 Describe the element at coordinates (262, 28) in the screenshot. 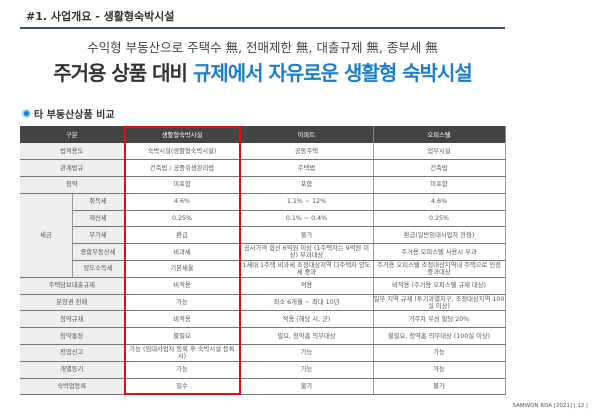

I see `header-divider` at that location.